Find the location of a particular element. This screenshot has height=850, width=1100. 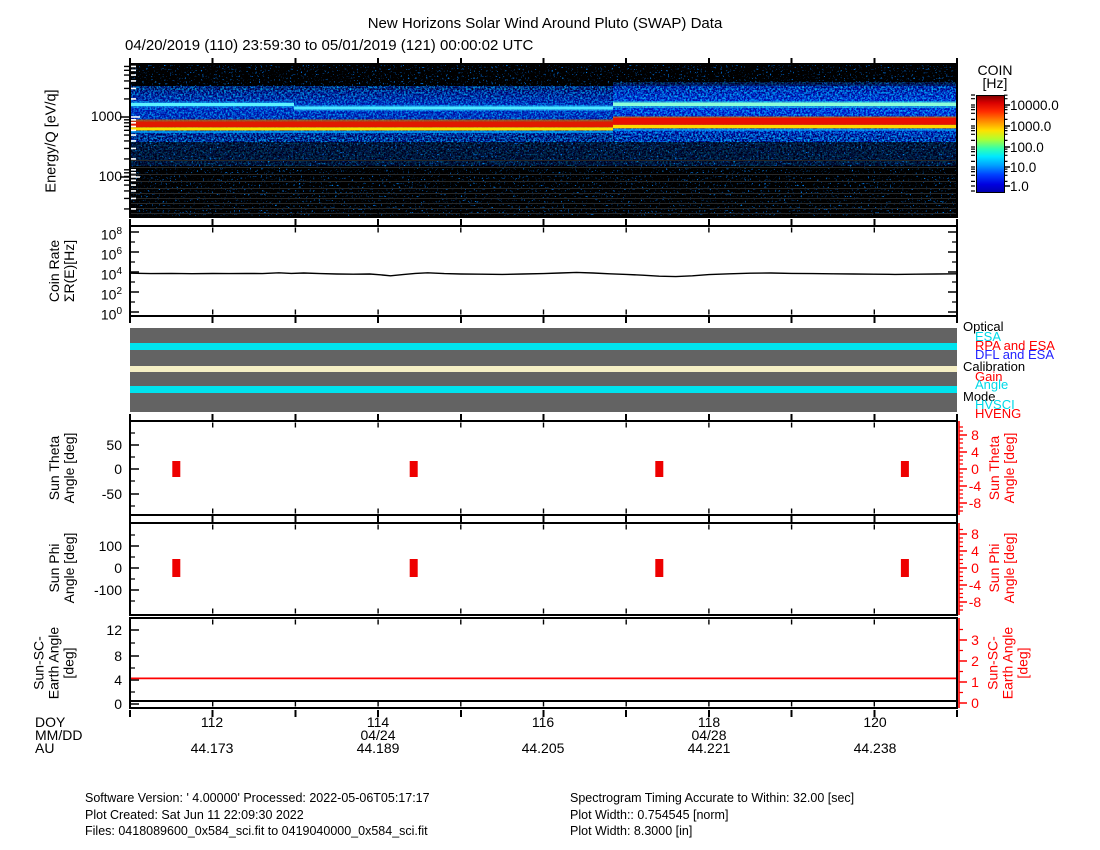

sun-theta-markers is located at coordinates (540, 469).